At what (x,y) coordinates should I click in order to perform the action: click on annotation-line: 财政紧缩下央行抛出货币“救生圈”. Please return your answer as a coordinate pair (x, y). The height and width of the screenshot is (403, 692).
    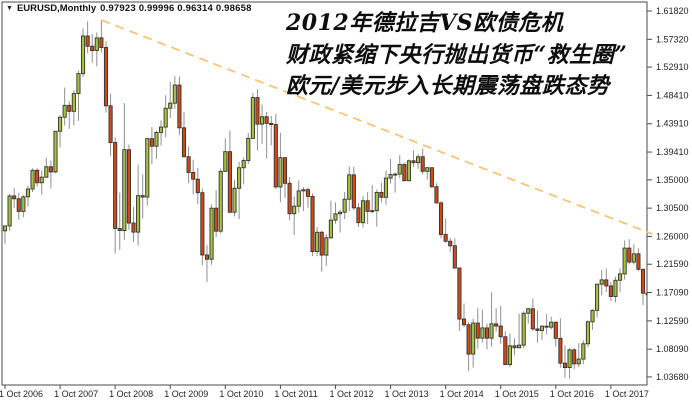
    Looking at the image, I should click on (457, 54).